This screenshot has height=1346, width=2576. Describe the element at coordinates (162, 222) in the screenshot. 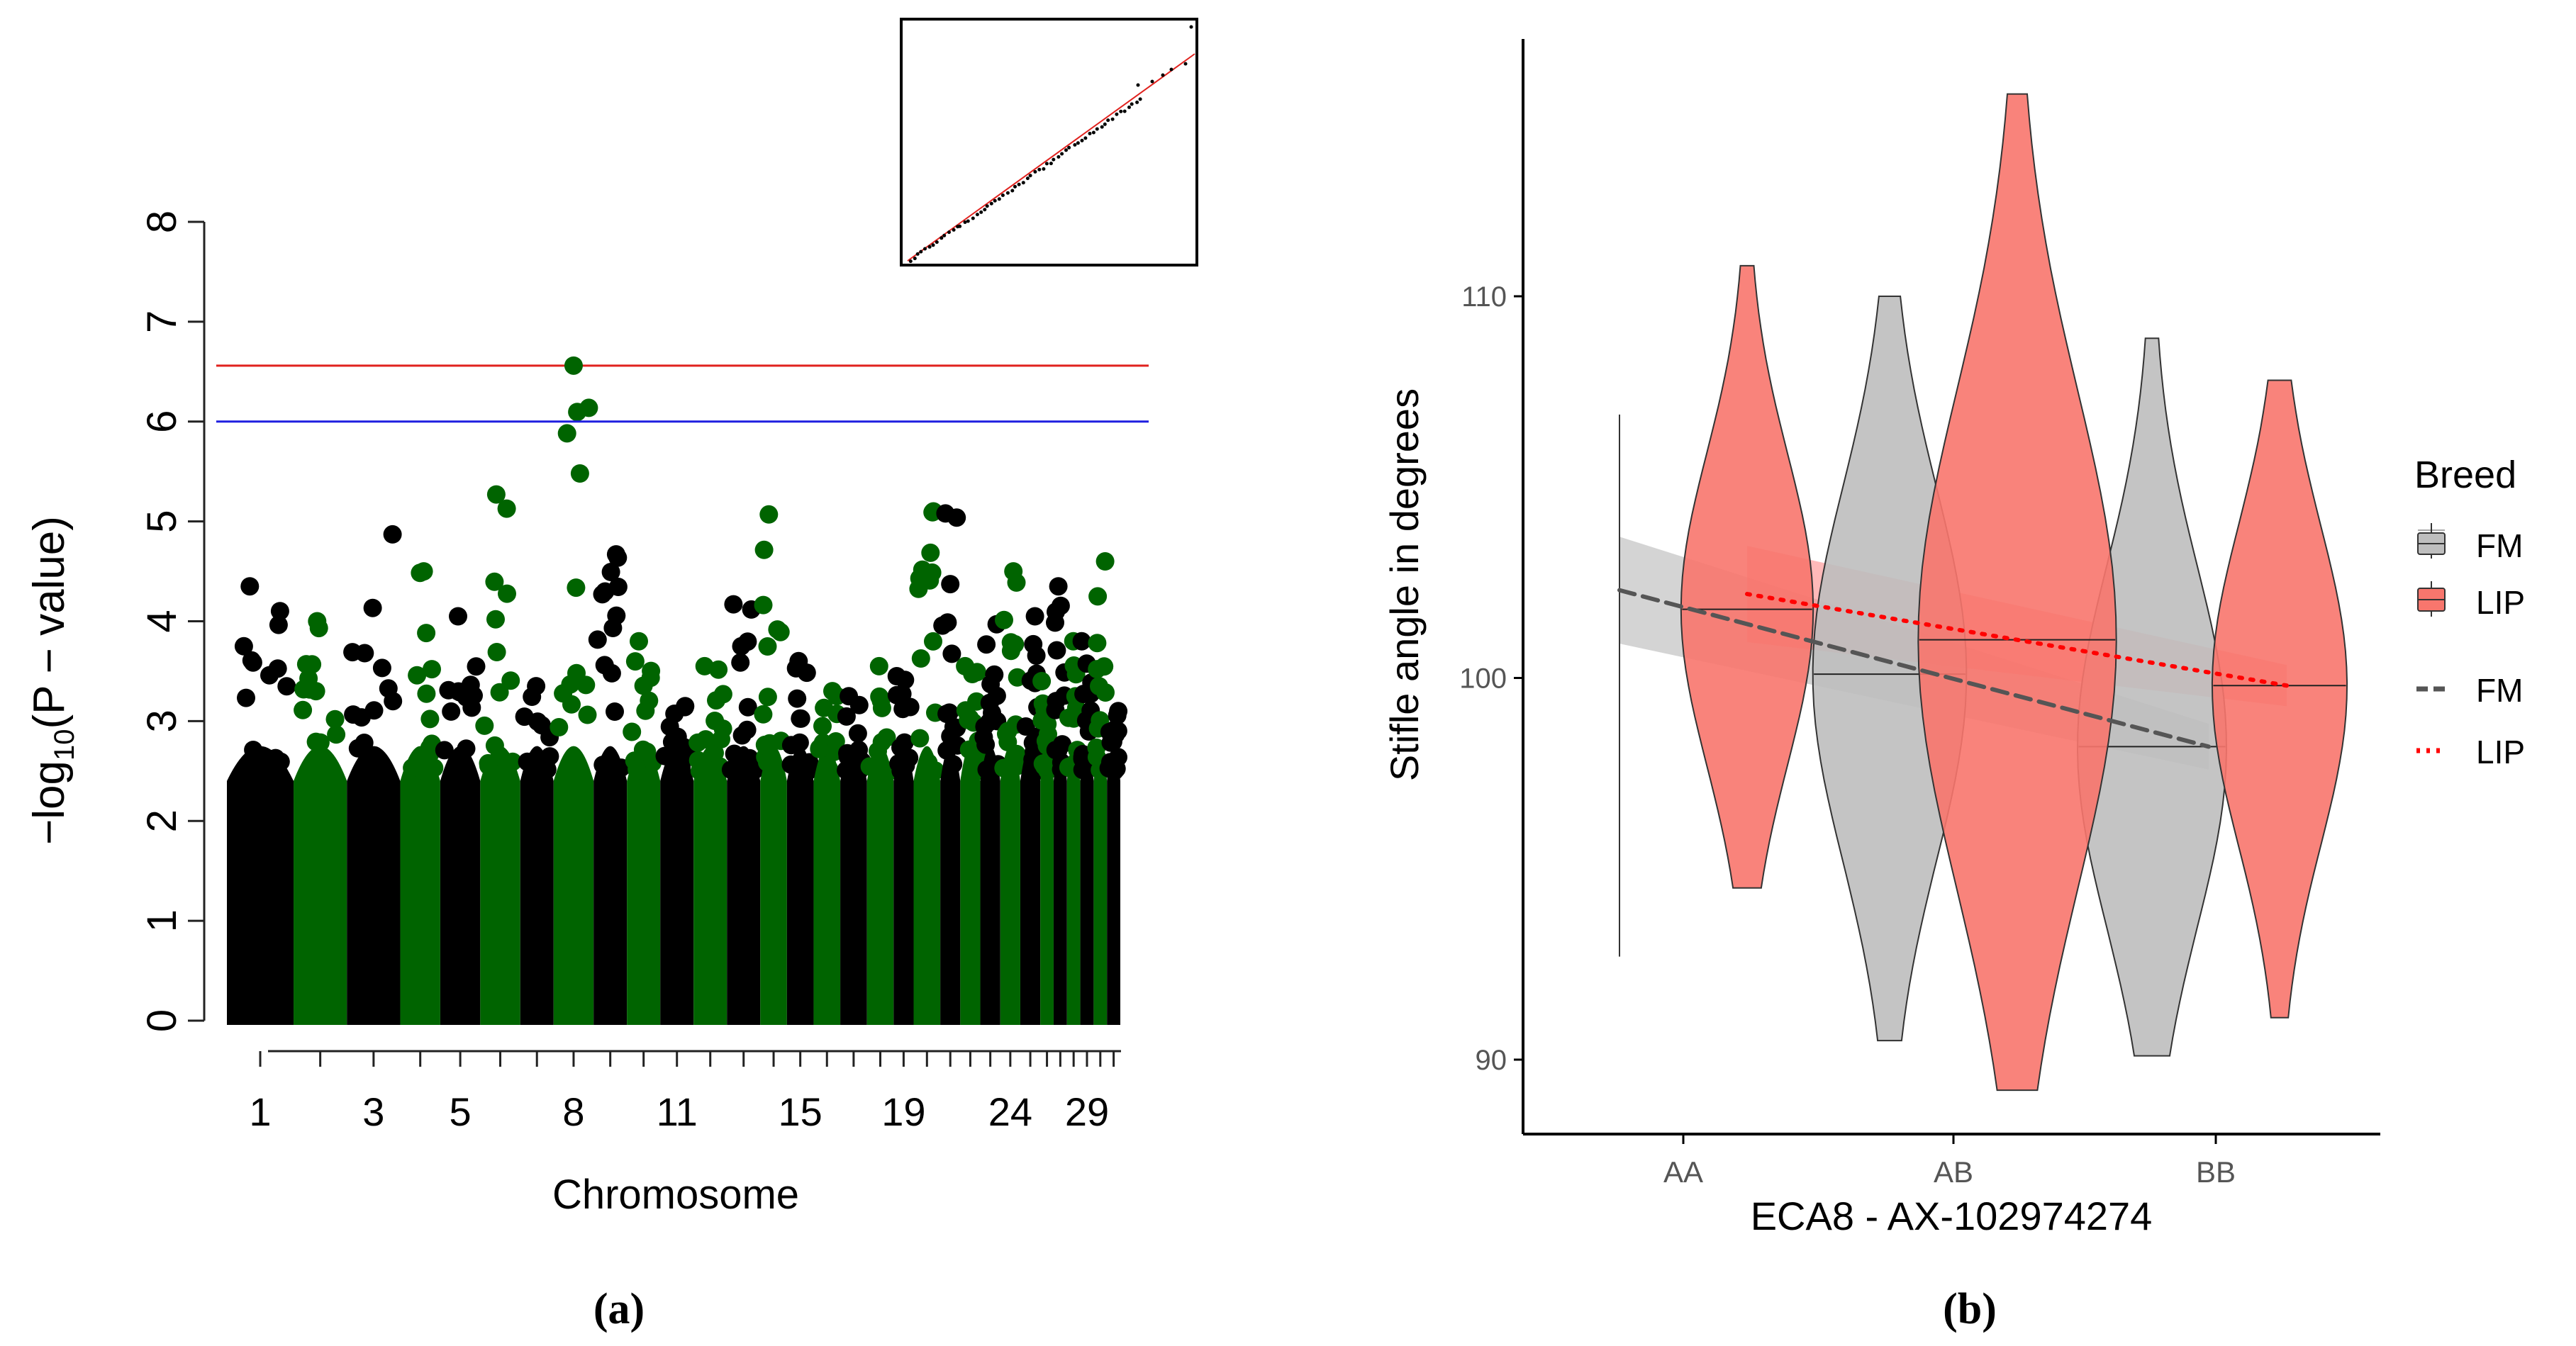

I see `y-tick-label: 8` at that location.